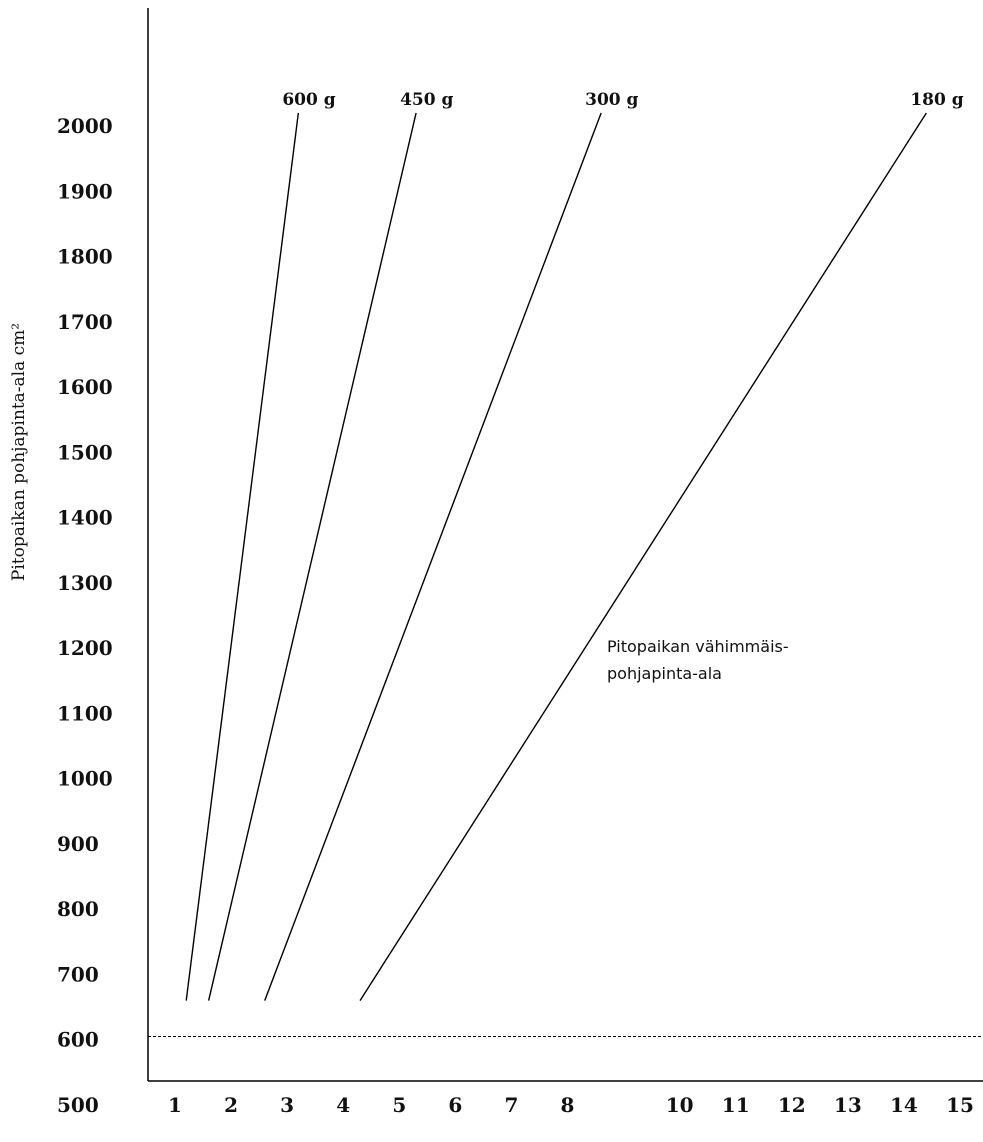  What do you see at coordinates (85, 452) in the screenshot?
I see `y-tick-label: 1500` at bounding box center [85, 452].